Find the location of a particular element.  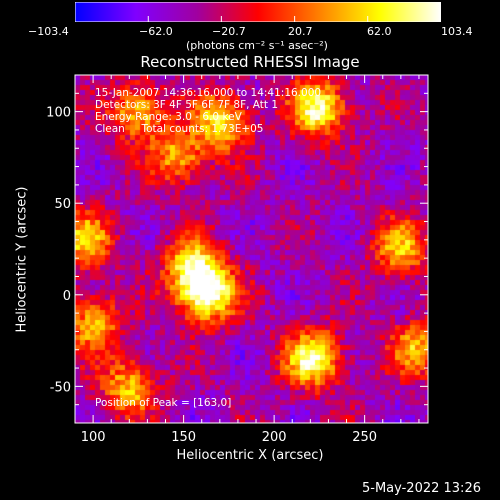

detectors-annotation: Detectors: 3F 4F 5F 6F 7F 8F, Att 1 is located at coordinates (187, 105).